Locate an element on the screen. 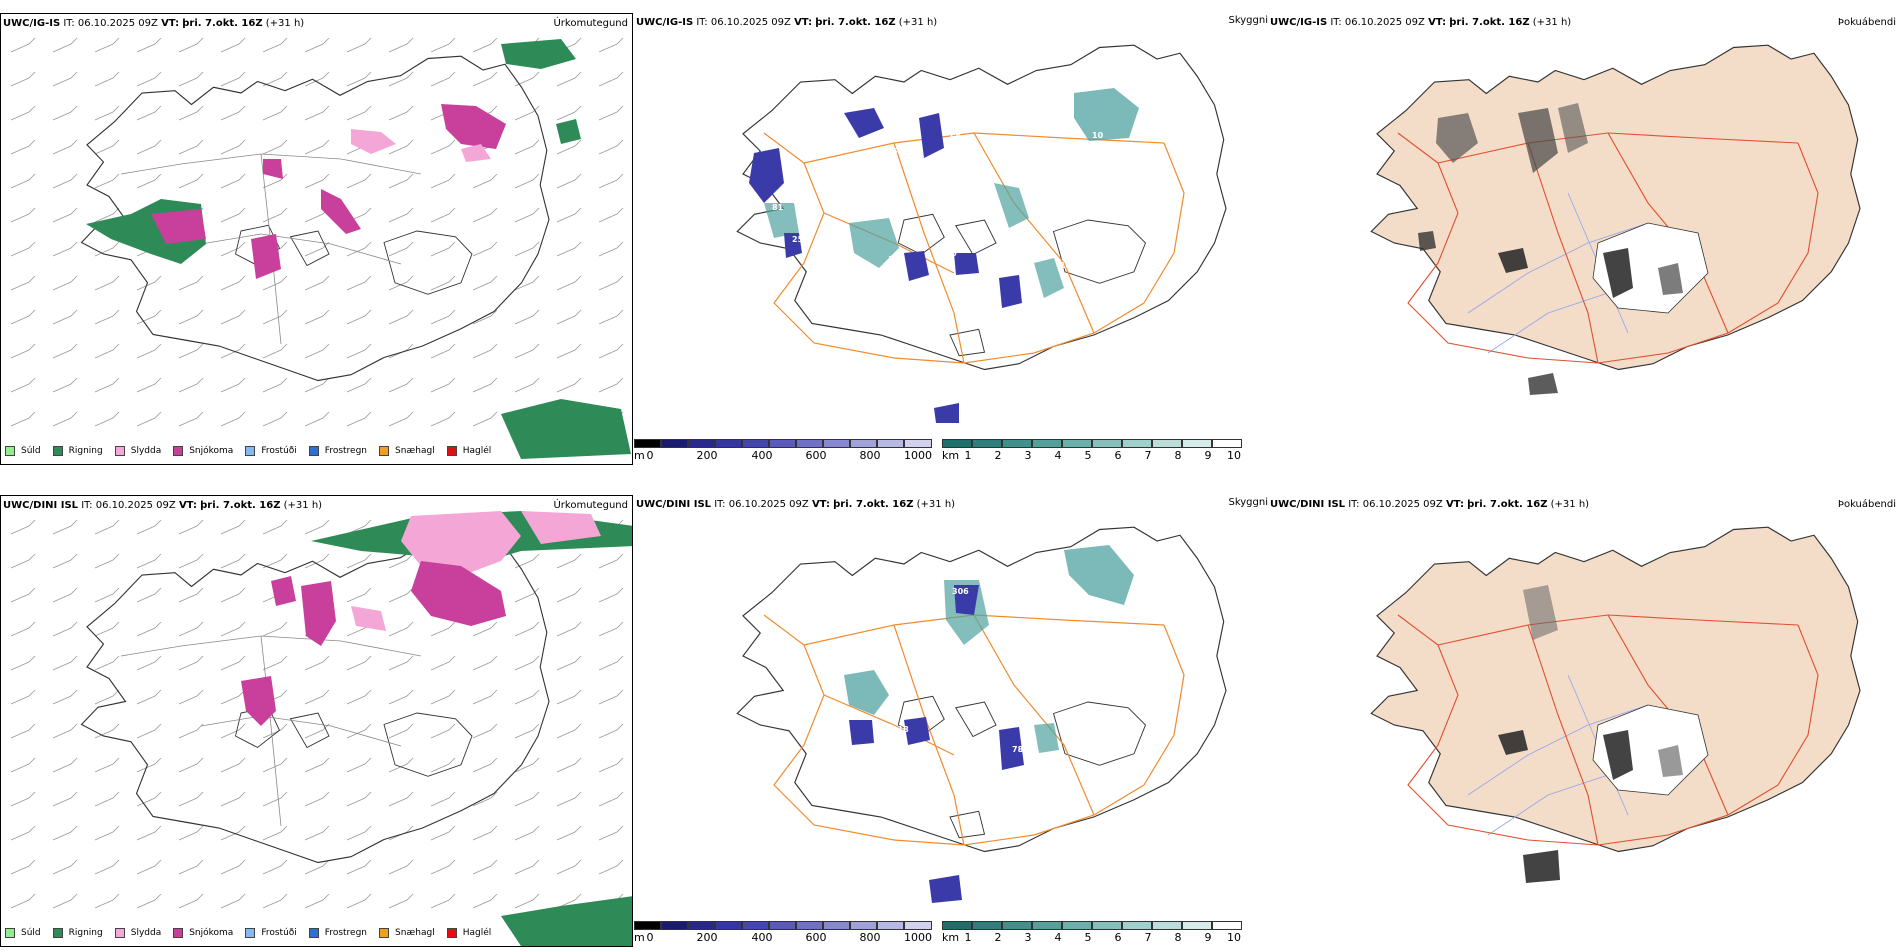  ceiling-label: 12 is located at coordinates (946, 385).